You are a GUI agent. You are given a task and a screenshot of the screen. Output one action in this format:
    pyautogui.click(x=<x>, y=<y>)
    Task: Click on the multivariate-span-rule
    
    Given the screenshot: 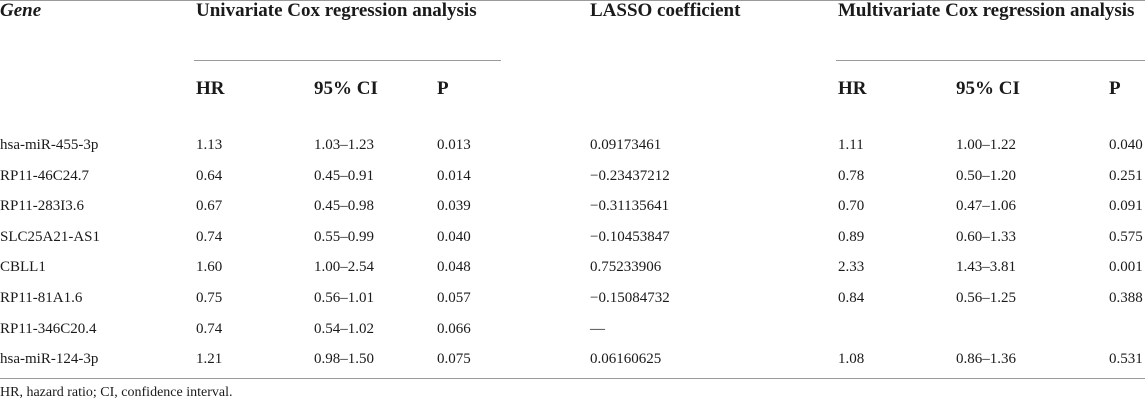 What is the action you would take?
    pyautogui.click(x=990, y=60)
    